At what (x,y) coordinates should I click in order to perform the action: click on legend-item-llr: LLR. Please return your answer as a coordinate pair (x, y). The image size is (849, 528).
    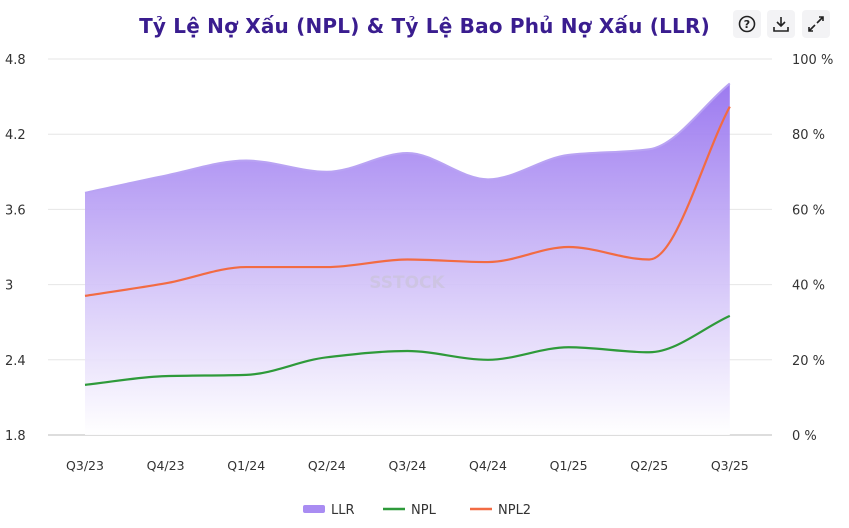
    Looking at the image, I should click on (329, 510).